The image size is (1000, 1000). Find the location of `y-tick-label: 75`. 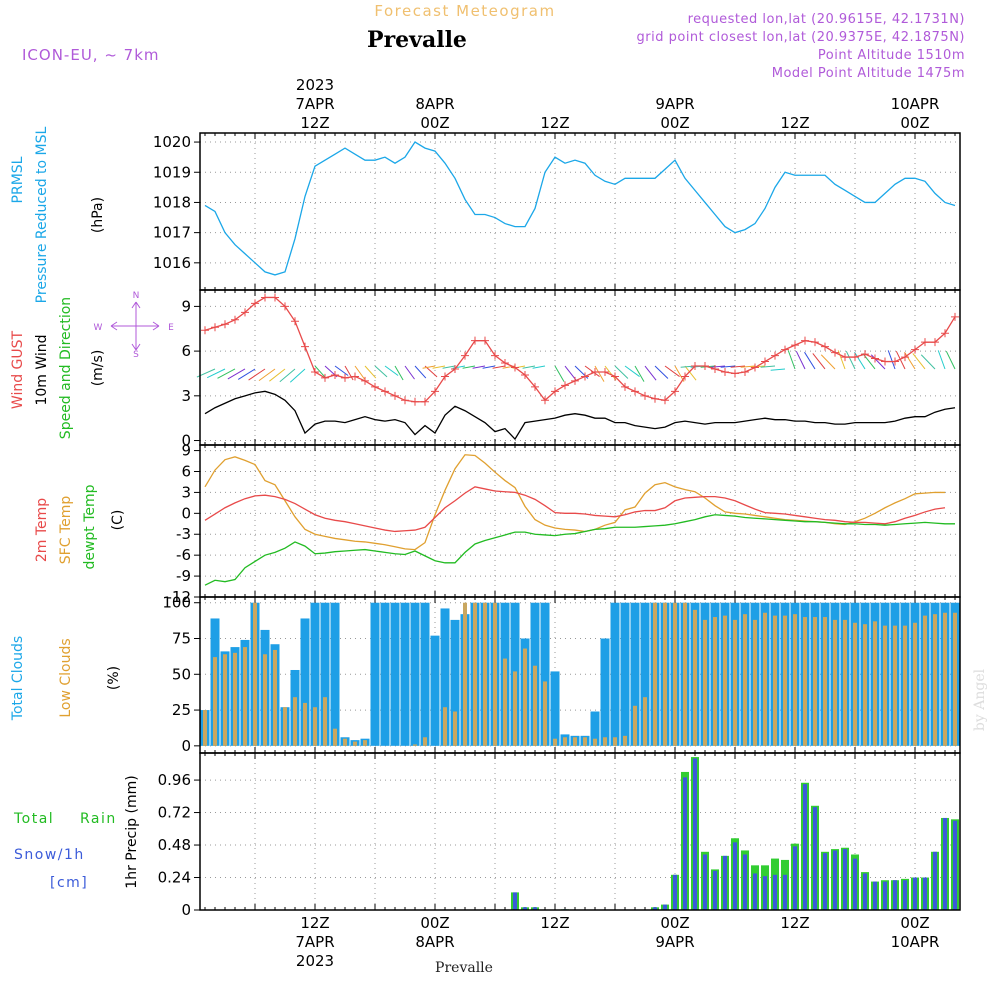

y-tick-label: 75 is located at coordinates (181, 639).